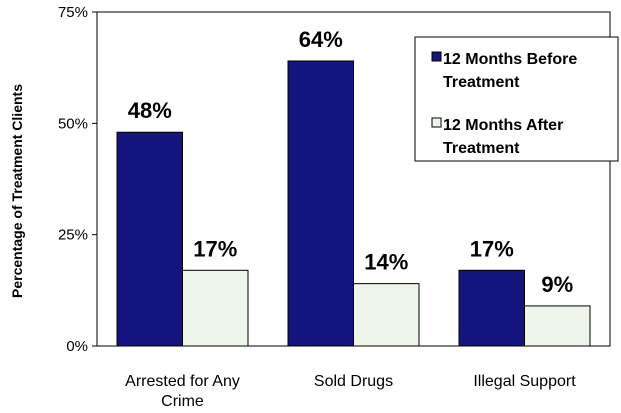 The width and height of the screenshot is (621, 413). Describe the element at coordinates (386, 262) in the screenshot. I see `data-label: 14%` at that location.